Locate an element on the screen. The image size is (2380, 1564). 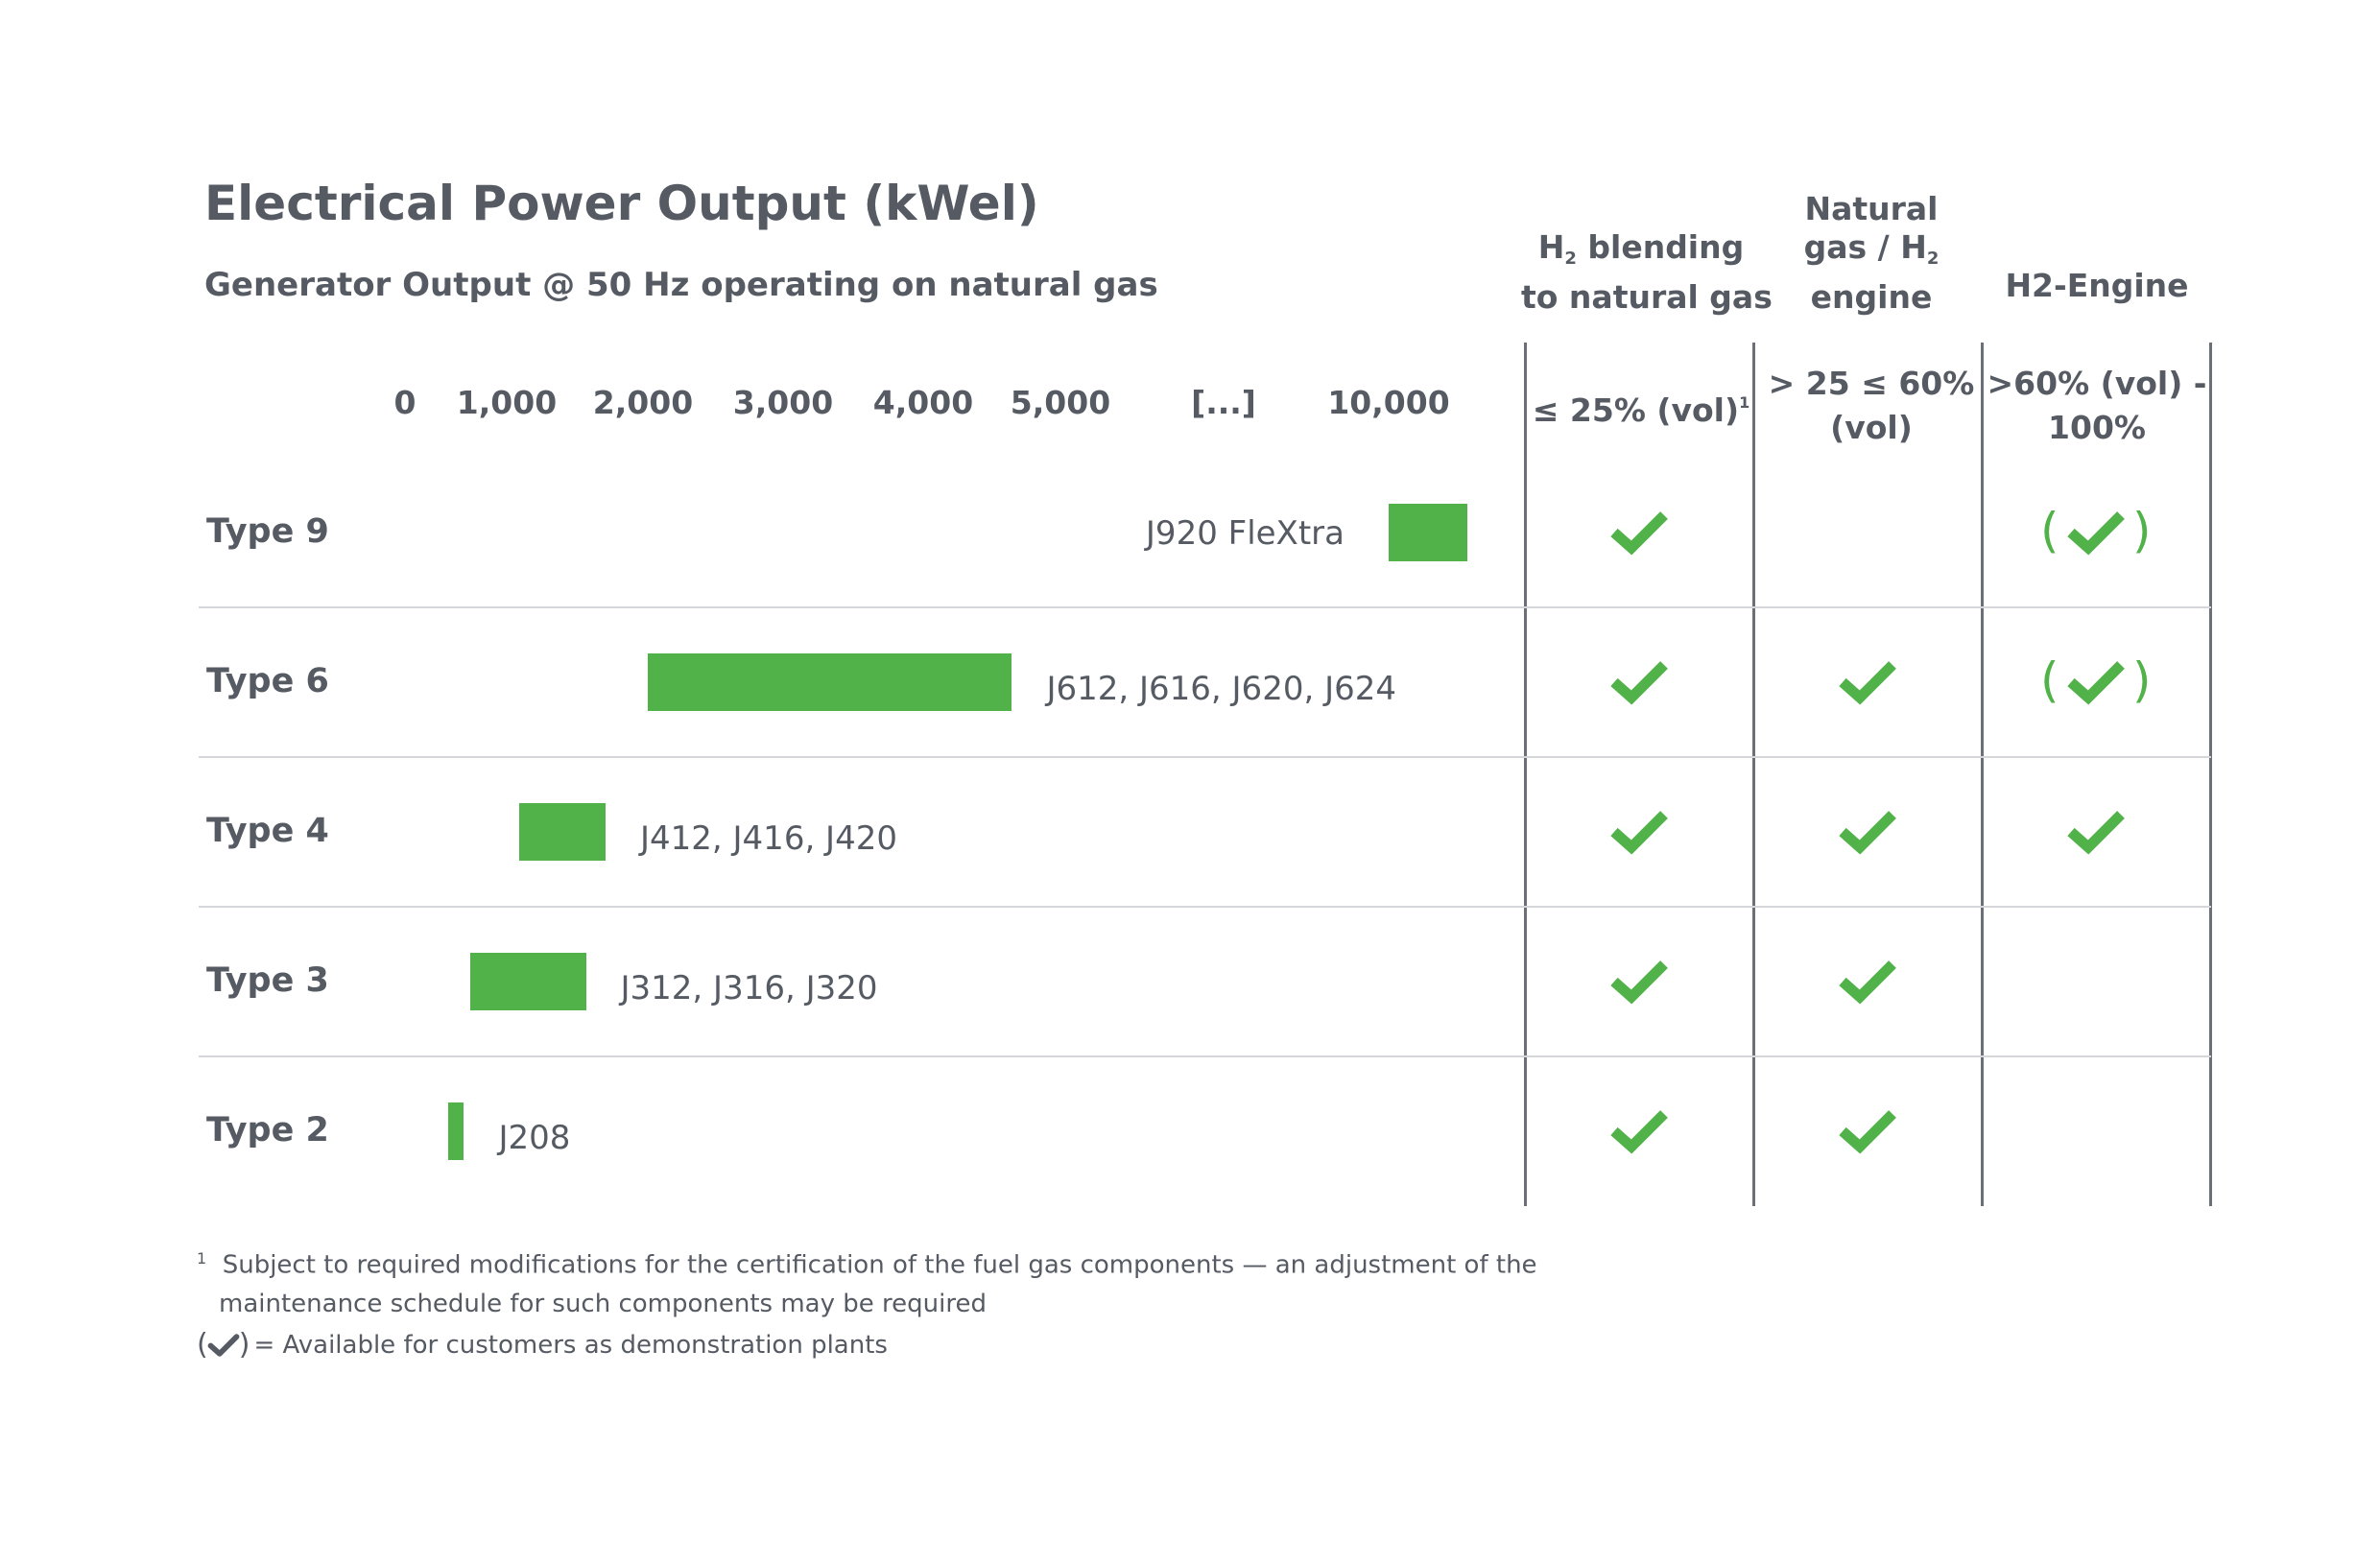
column-header-natural-gas-h2-engine: Natural gas / H2 engine is located at coordinates (1872, 253).